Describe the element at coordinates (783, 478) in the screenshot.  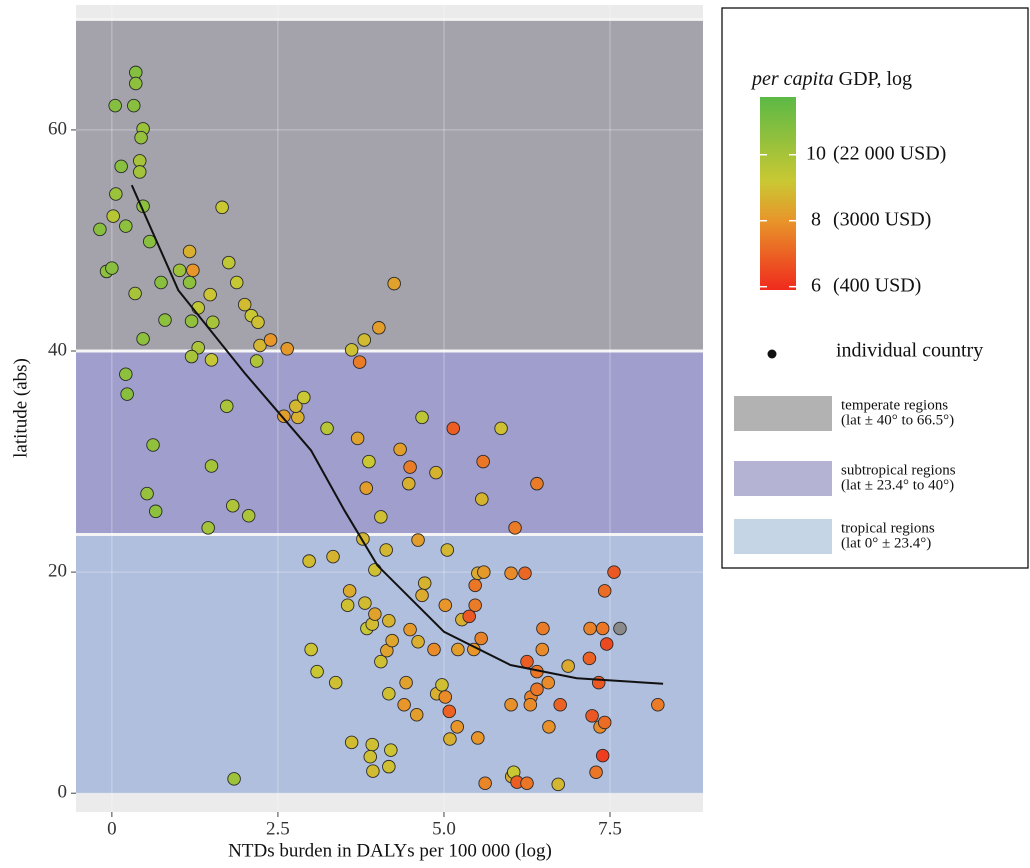
I see `legend-swatch` at that location.